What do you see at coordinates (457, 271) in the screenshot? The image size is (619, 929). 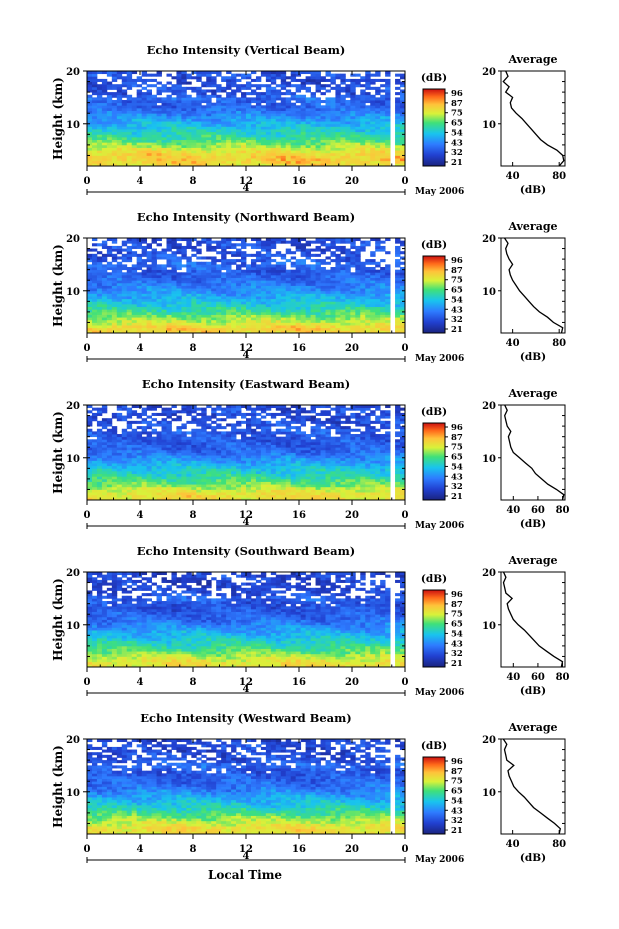 I see `colorbar-tick-label: 87` at bounding box center [457, 271].